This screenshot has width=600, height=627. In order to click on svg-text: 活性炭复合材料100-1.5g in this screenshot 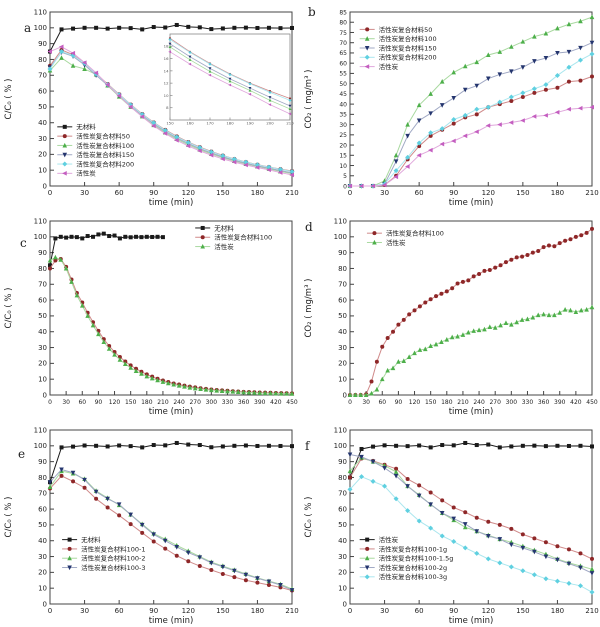, I will do `click(416, 558)`.